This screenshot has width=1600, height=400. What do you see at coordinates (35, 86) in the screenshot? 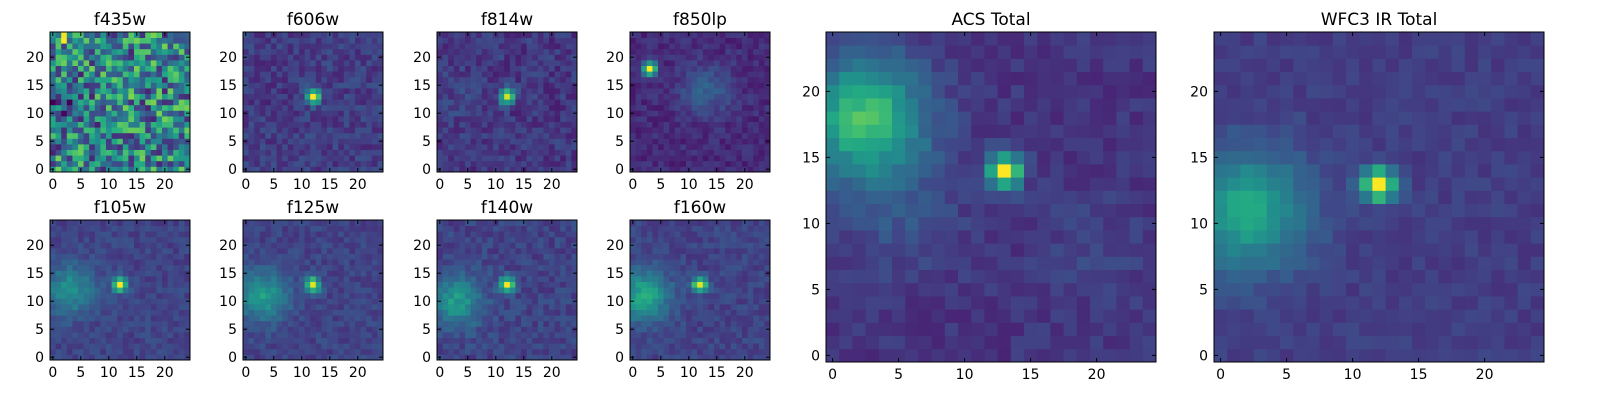
I see `y-tick-label: 15` at bounding box center [35, 86].